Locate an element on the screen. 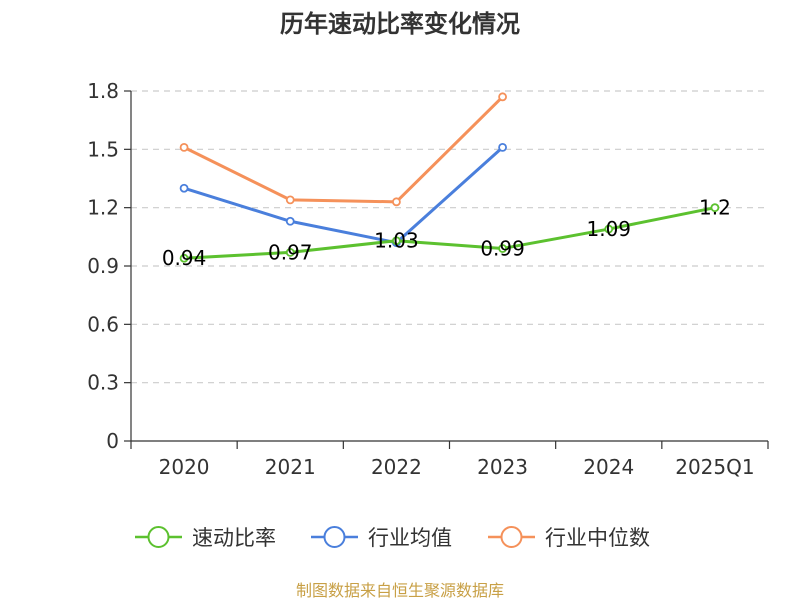  y-tick-label: 0.3 is located at coordinates (103, 383).